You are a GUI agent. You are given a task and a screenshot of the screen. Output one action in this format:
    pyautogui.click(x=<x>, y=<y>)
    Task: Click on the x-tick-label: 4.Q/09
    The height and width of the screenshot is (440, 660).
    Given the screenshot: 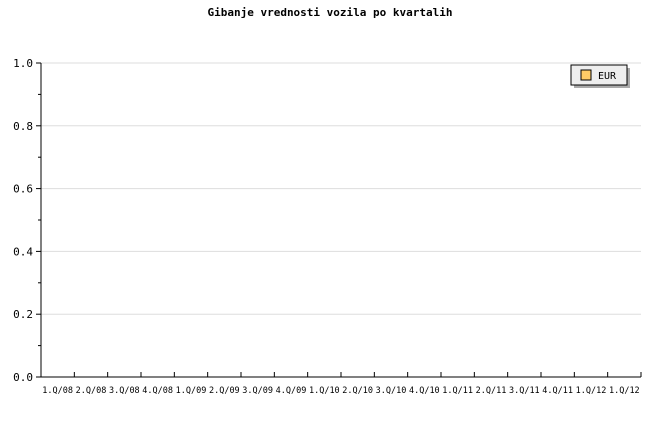 What is the action you would take?
    pyautogui.click(x=291, y=391)
    